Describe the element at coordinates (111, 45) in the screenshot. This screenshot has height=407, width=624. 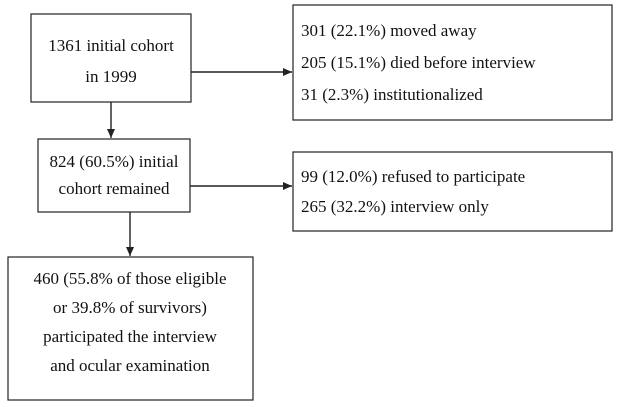
I see `node-text: 1361 initial cohort` at that location.